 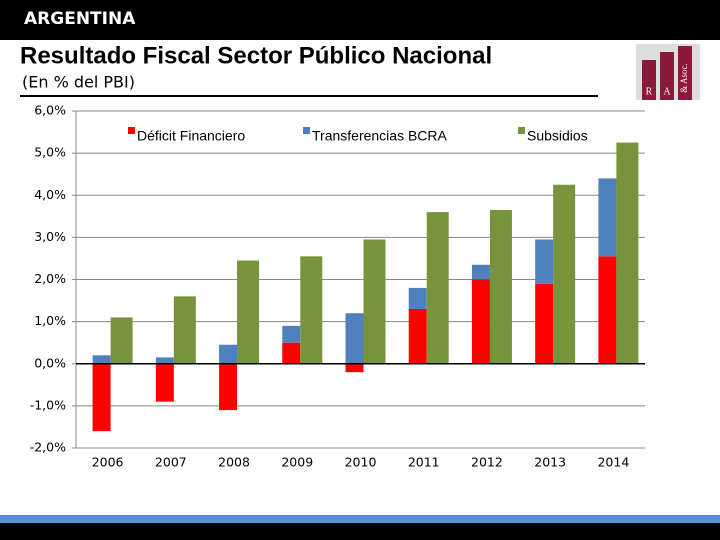 I want to click on y-tick-label: 2,0%, so click(x=50, y=278).